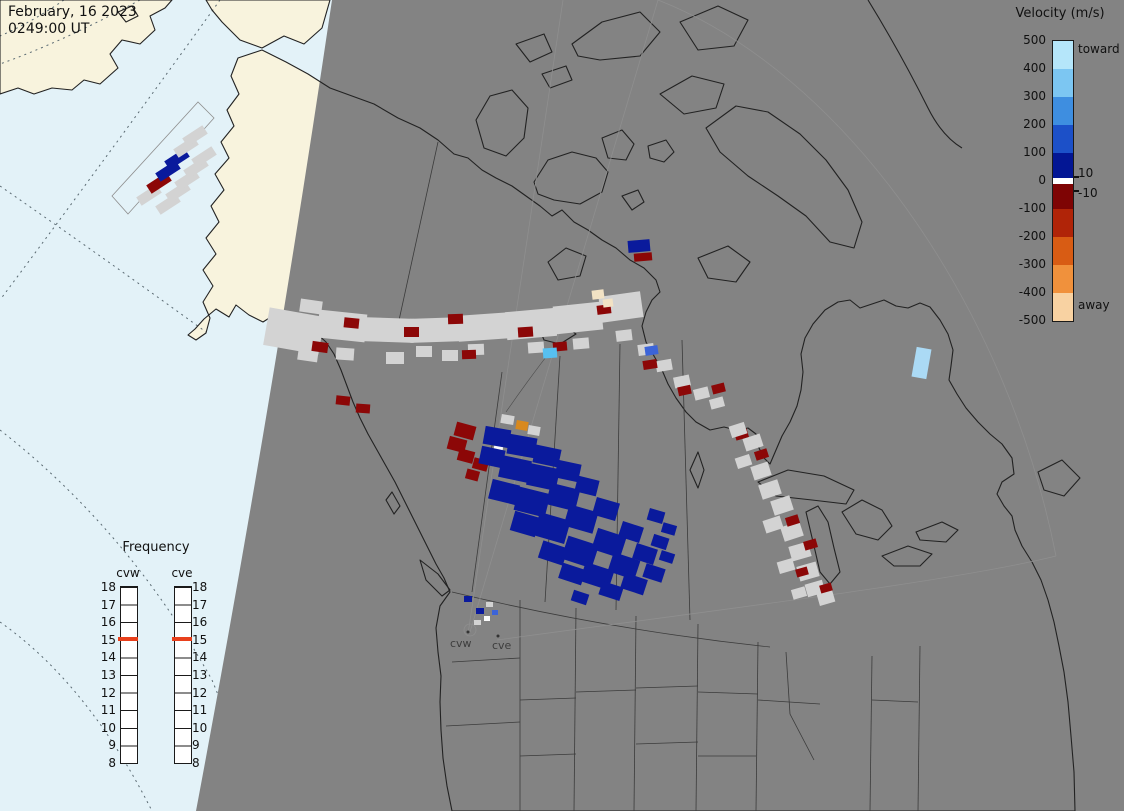  What do you see at coordinates (108, 657) in the screenshot?
I see `frequency-tick-label: 14` at bounding box center [108, 657].